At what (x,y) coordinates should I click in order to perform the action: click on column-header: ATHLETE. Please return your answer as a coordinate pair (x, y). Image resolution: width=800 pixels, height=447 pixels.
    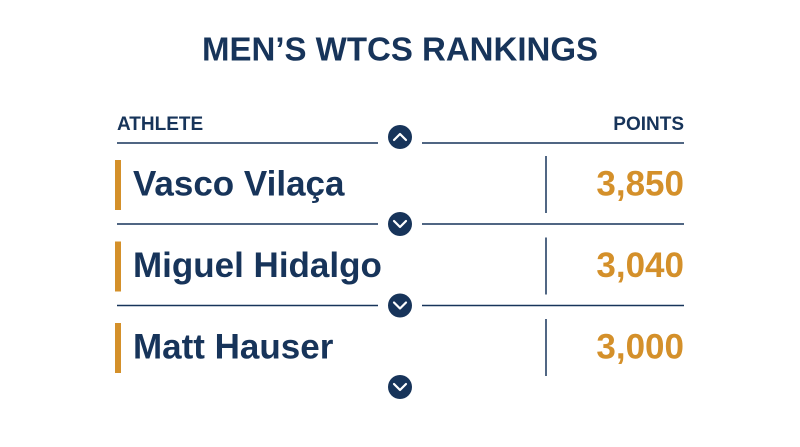
    Looking at the image, I should click on (160, 124).